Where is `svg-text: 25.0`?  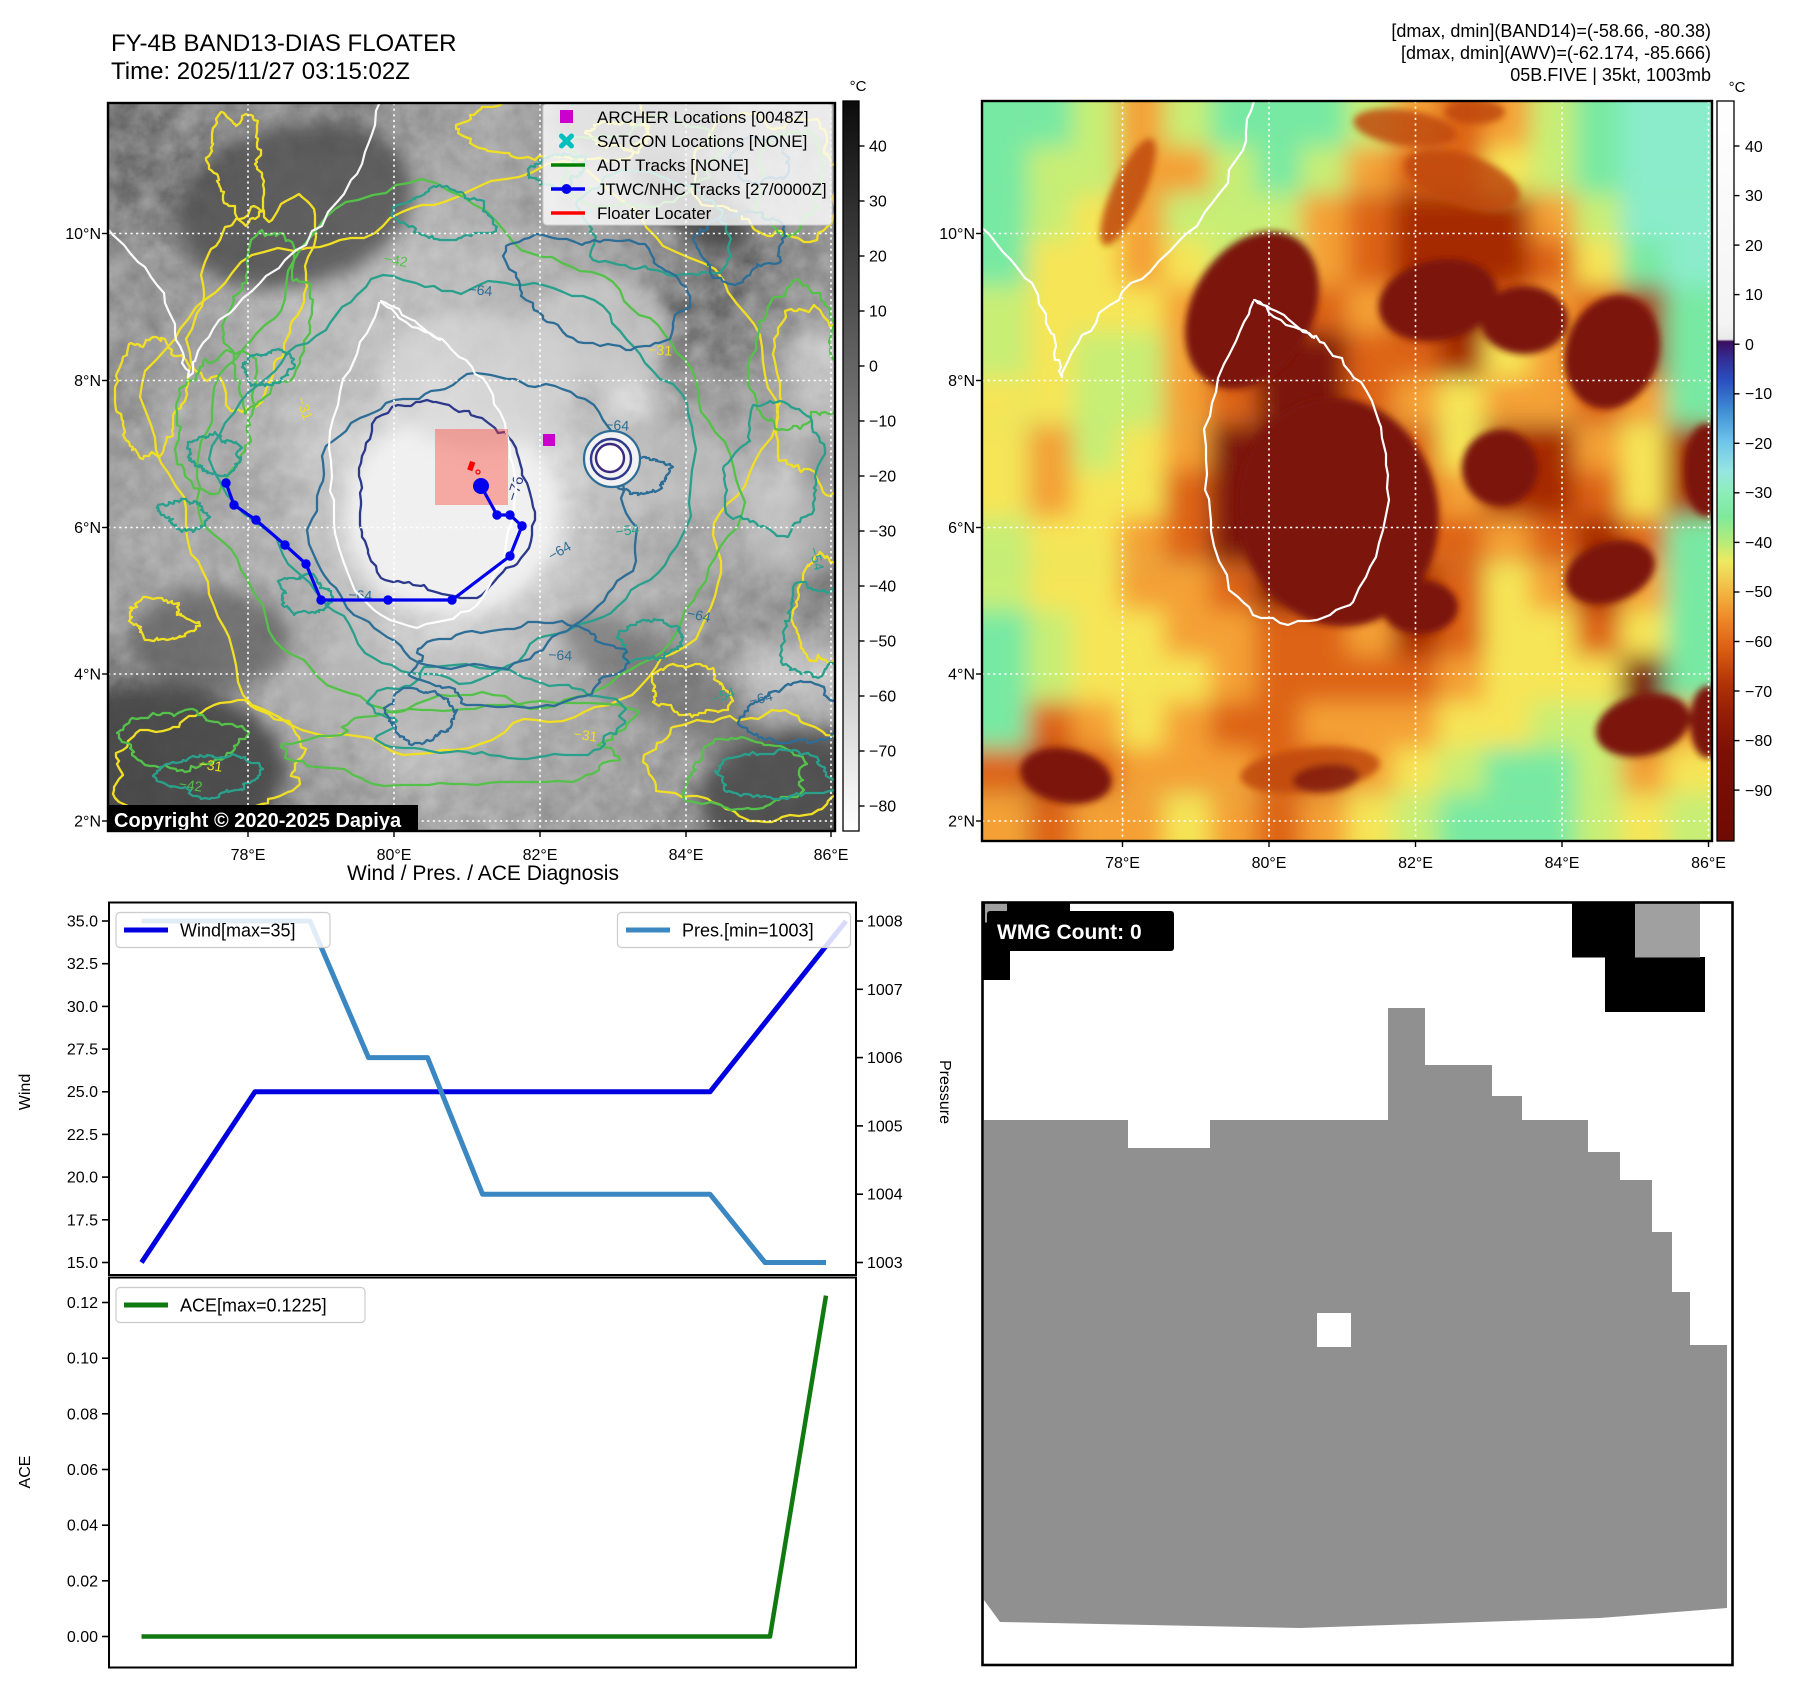
svg-text: 25.0 is located at coordinates (82, 1092).